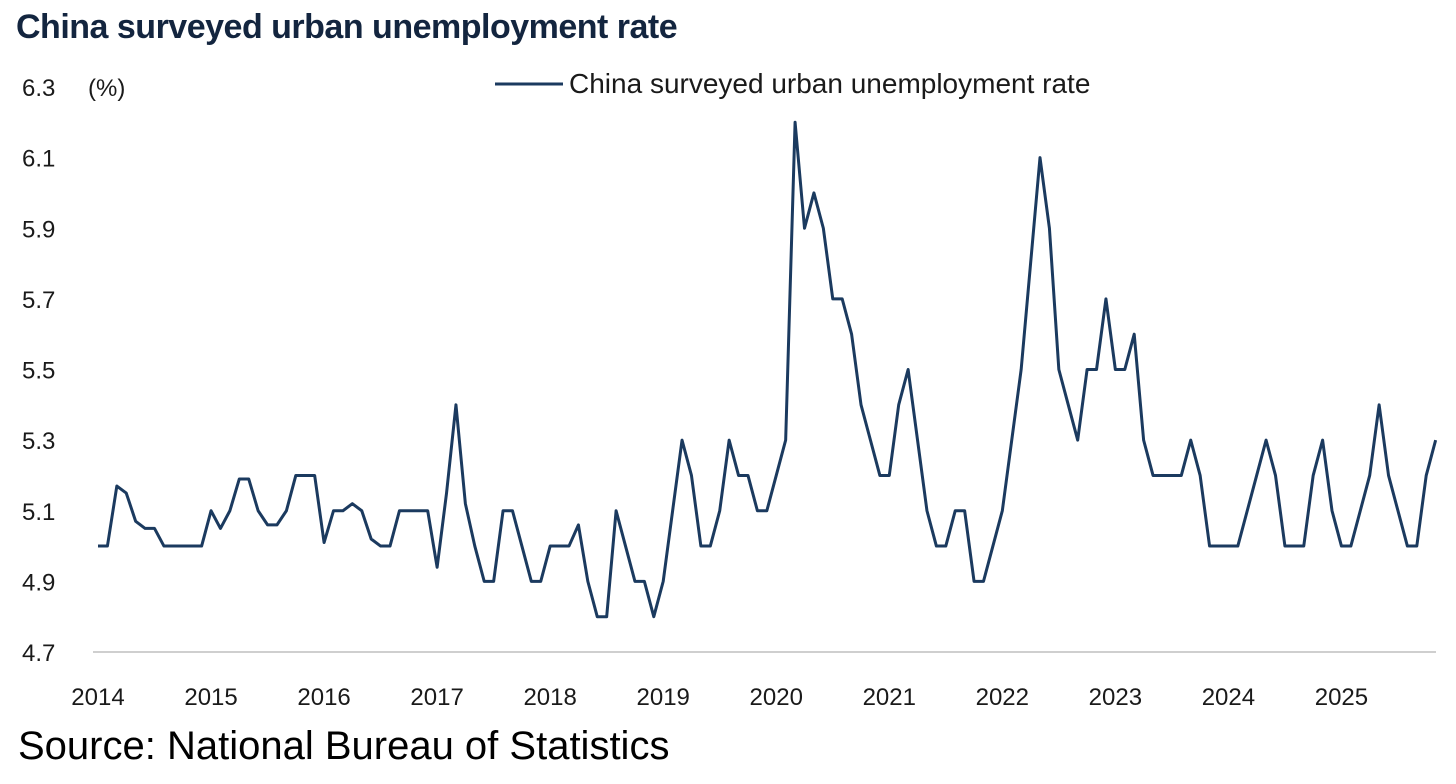 This screenshot has height=784, width=1456. What do you see at coordinates (889, 697) in the screenshot?
I see `x-tick-label: 2021` at bounding box center [889, 697].